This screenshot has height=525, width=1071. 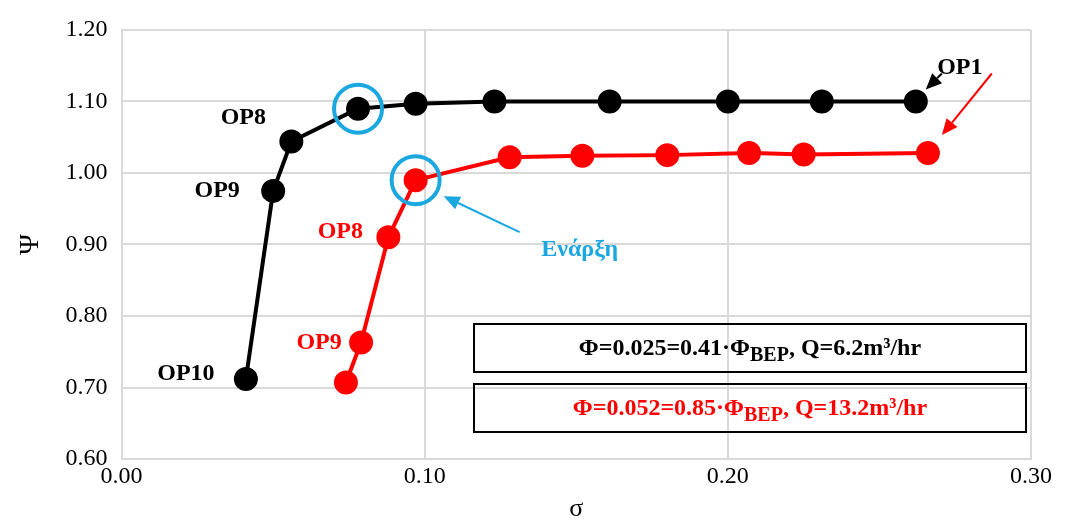 What do you see at coordinates (86, 242) in the screenshot?
I see `y-tick-label: 0.90` at bounding box center [86, 242].